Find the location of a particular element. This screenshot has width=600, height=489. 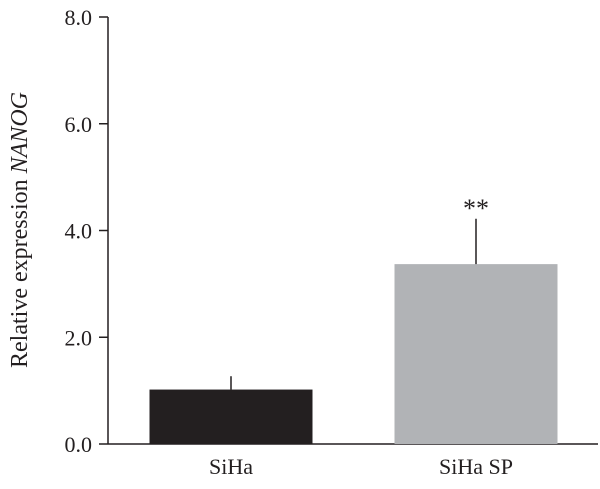

x-axis: SiHa SiHa SP is located at coordinates (353, 461).